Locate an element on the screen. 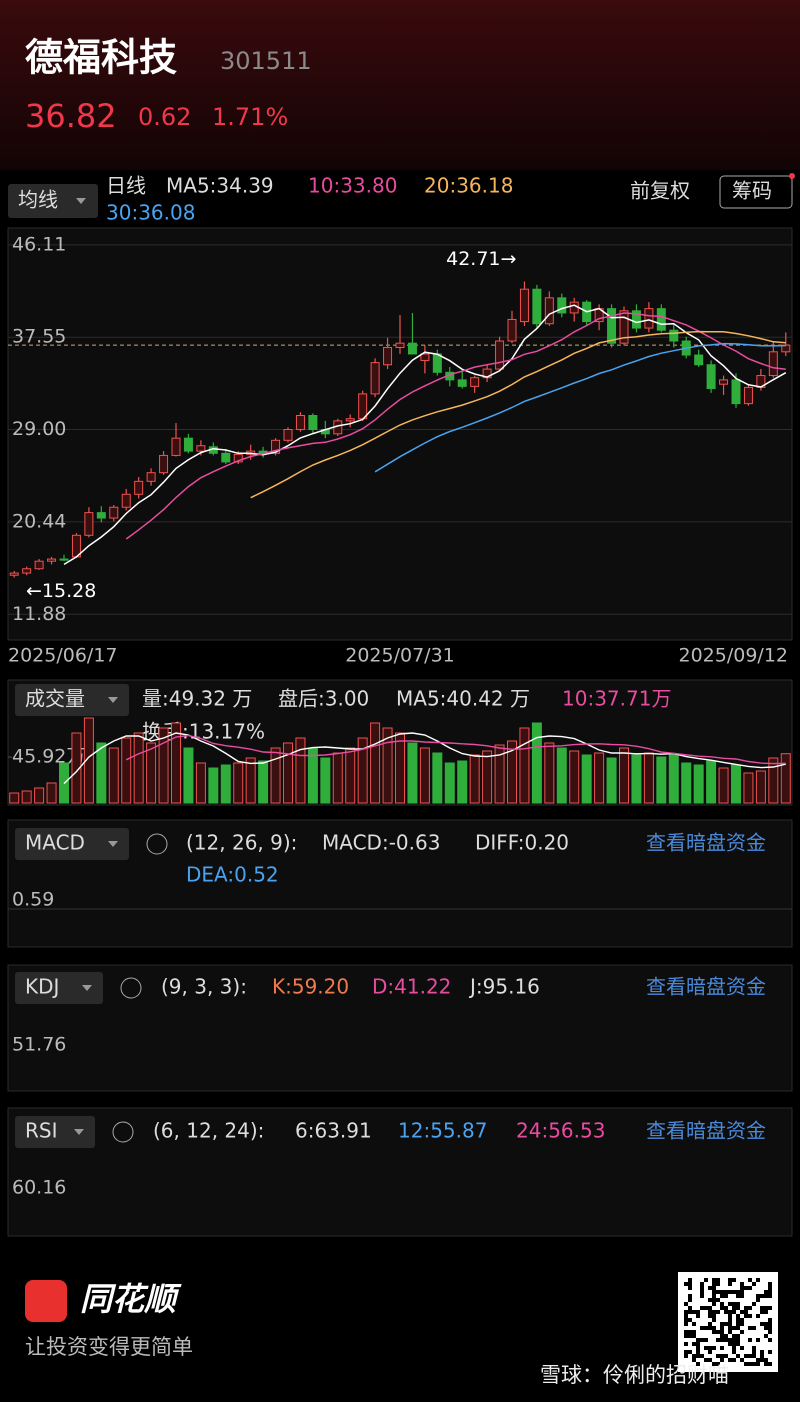 The width and height of the screenshot is (800, 1402). volume-stat: 量:49.32 万 is located at coordinates (197, 699).